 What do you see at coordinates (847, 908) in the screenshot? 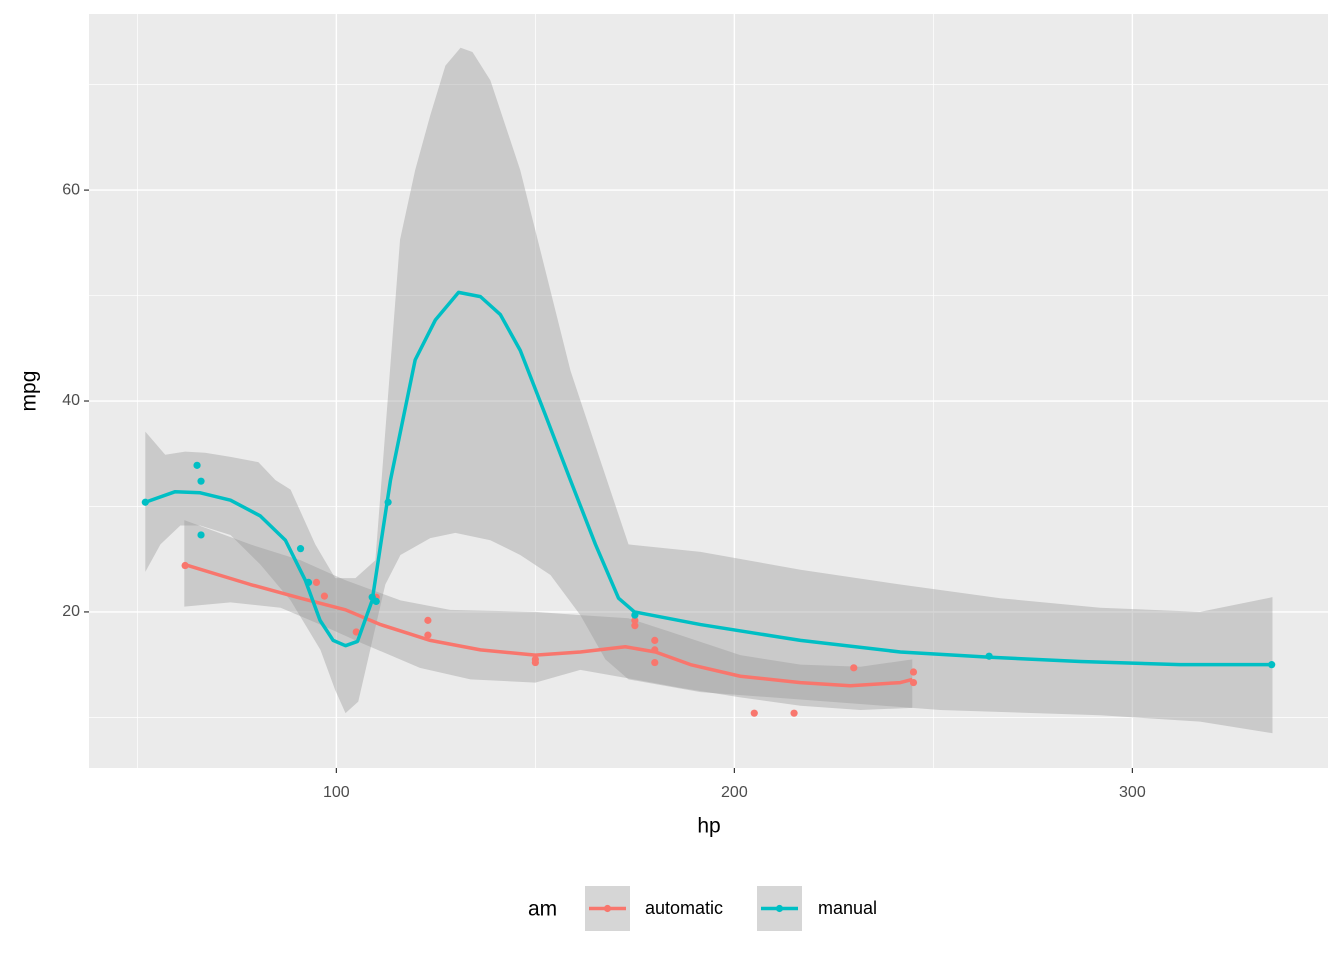
I see `legend-label: manual` at bounding box center [847, 908].